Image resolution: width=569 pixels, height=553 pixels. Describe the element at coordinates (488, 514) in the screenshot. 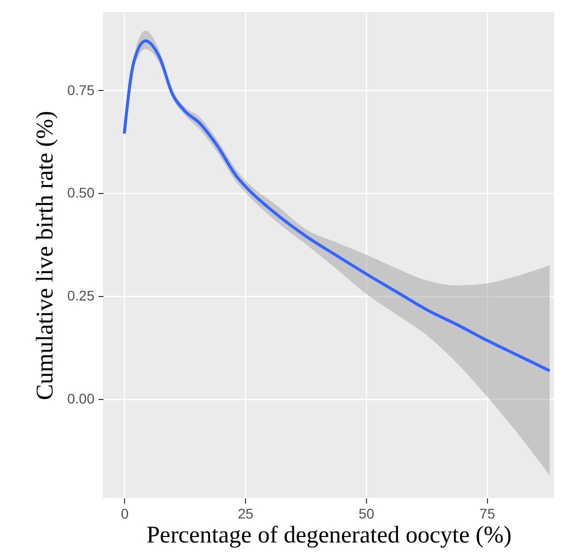

I see `x-tick-label: 75` at that location.